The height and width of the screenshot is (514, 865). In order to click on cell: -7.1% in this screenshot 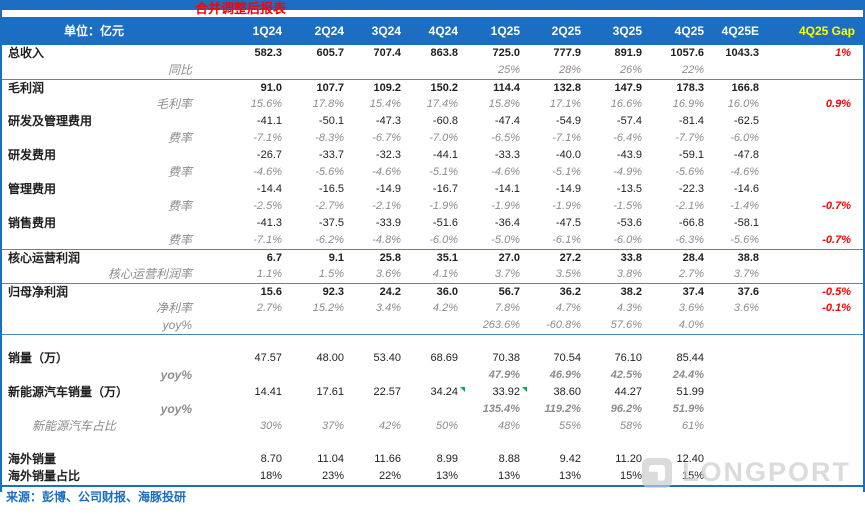, I will do `click(267, 240)`.